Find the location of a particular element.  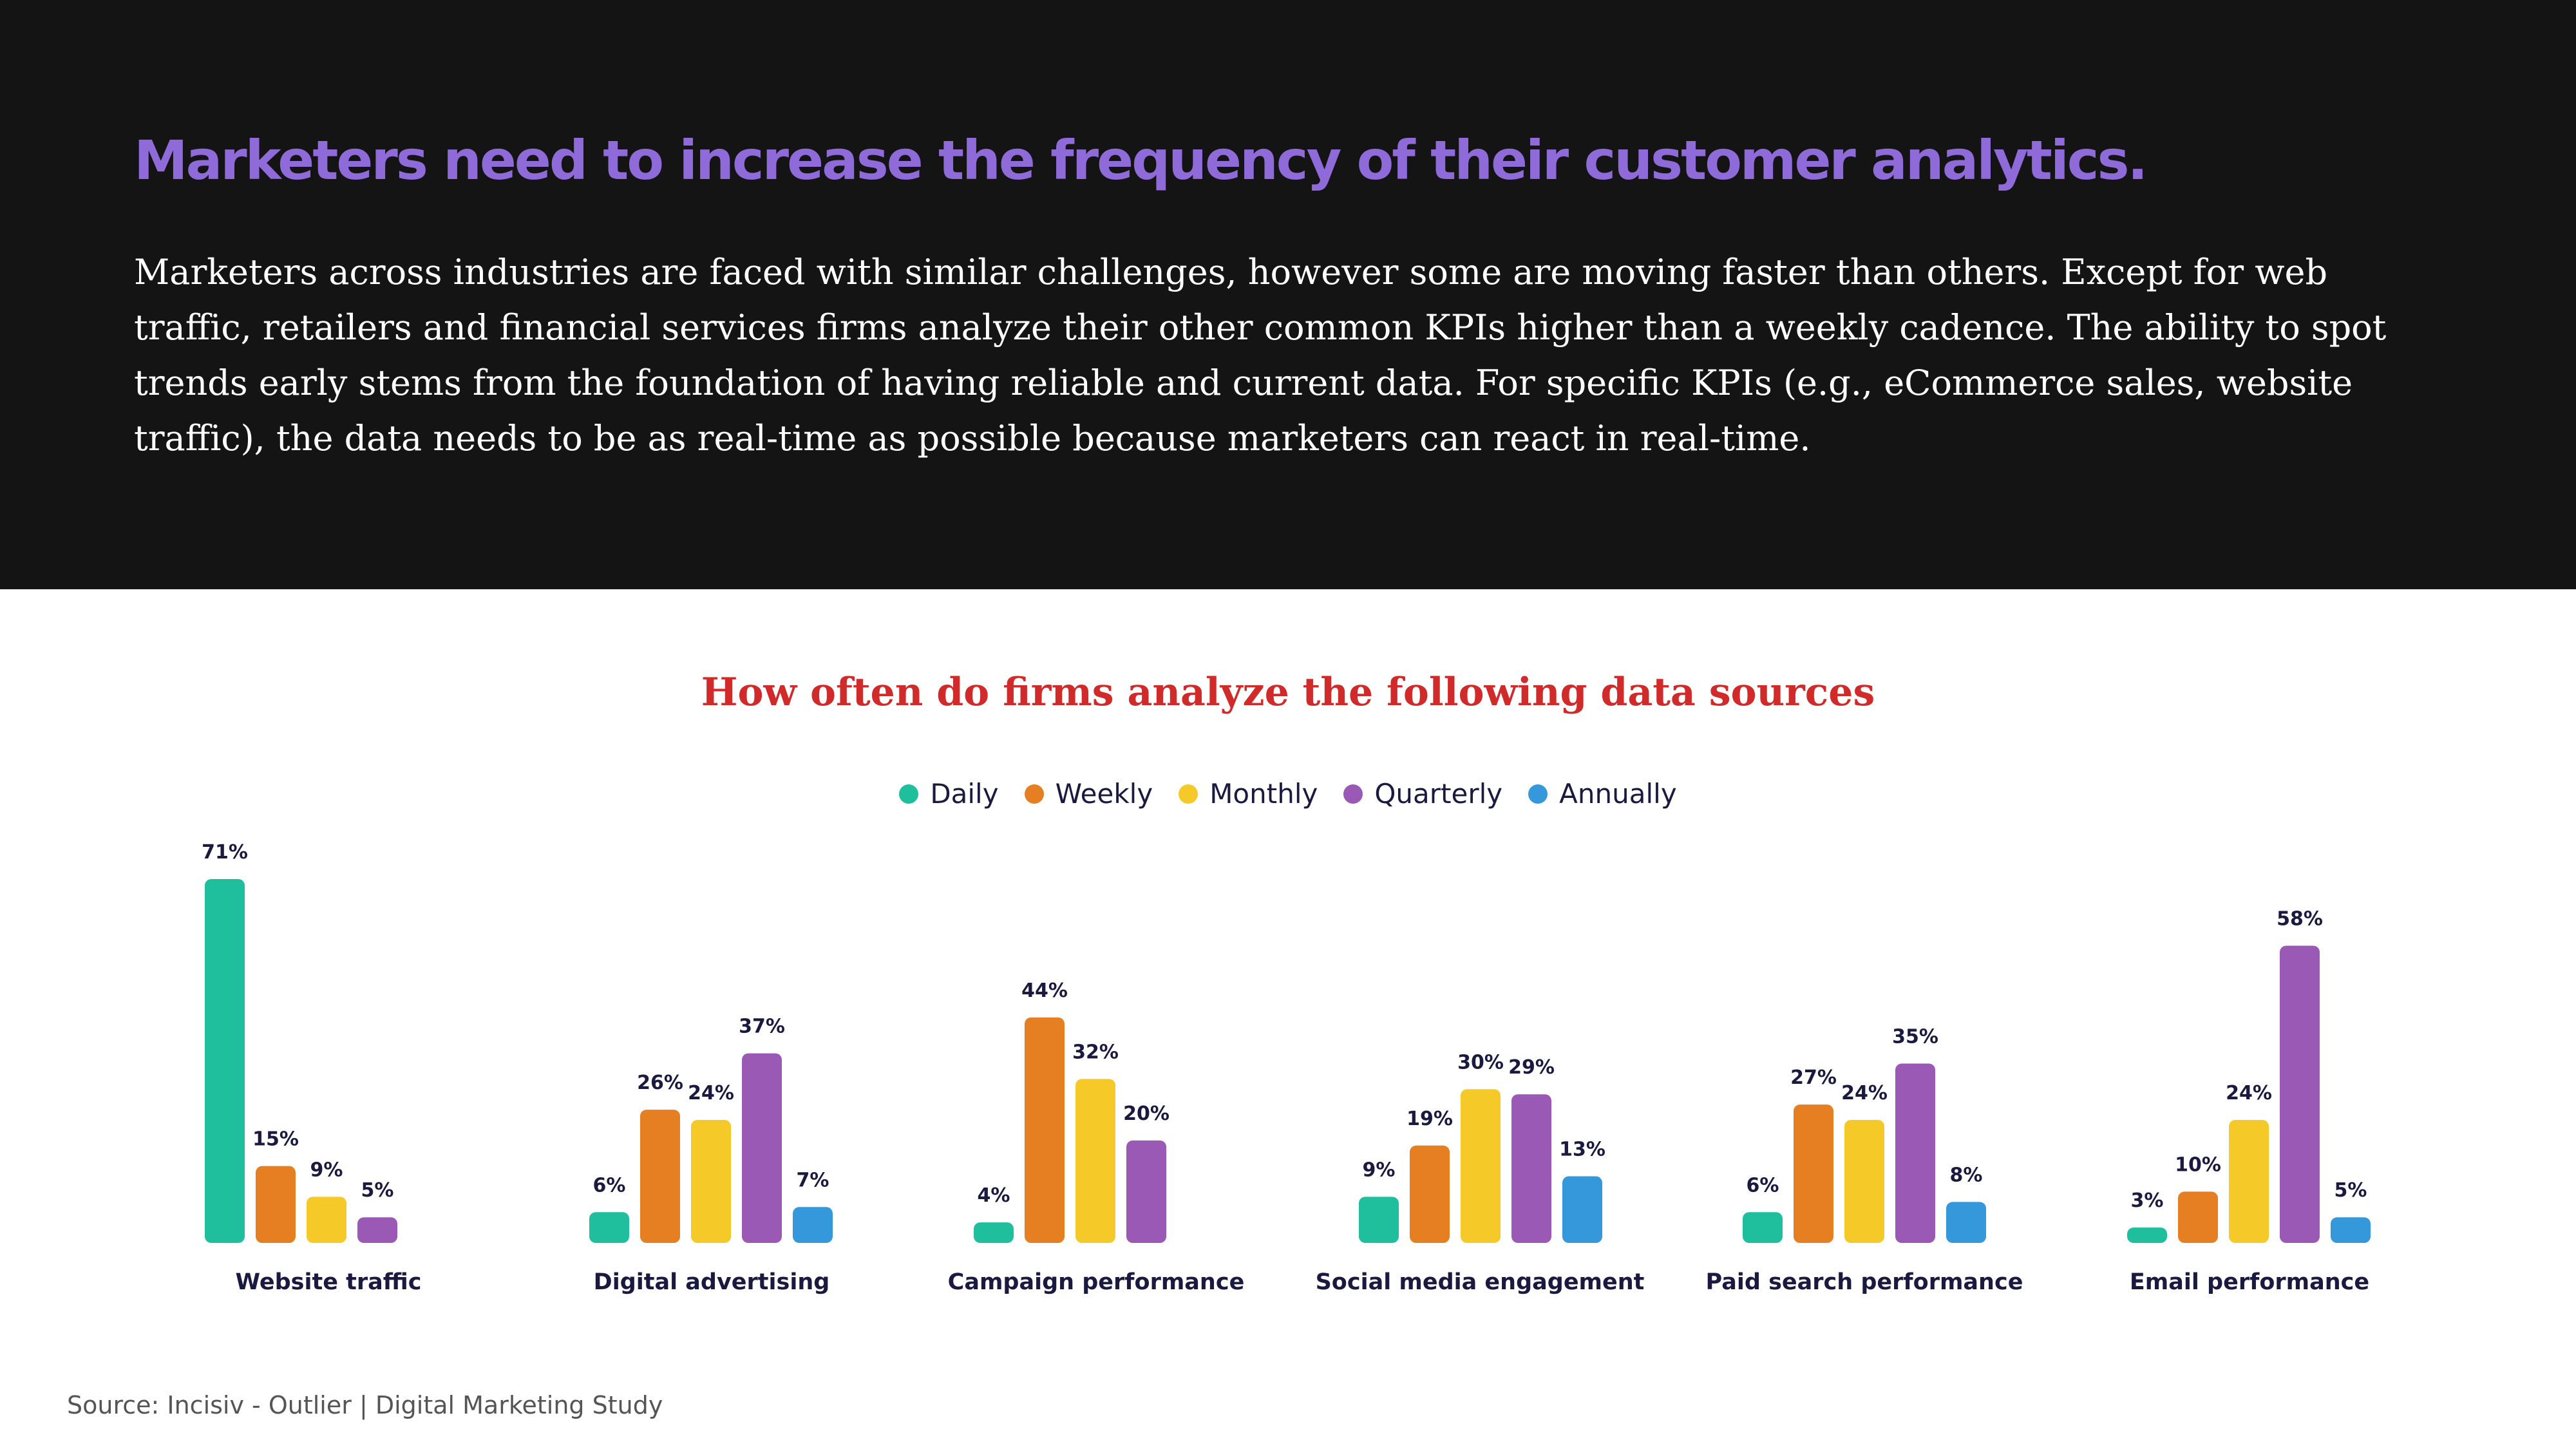

legend-label: Daily is located at coordinates (965, 794).